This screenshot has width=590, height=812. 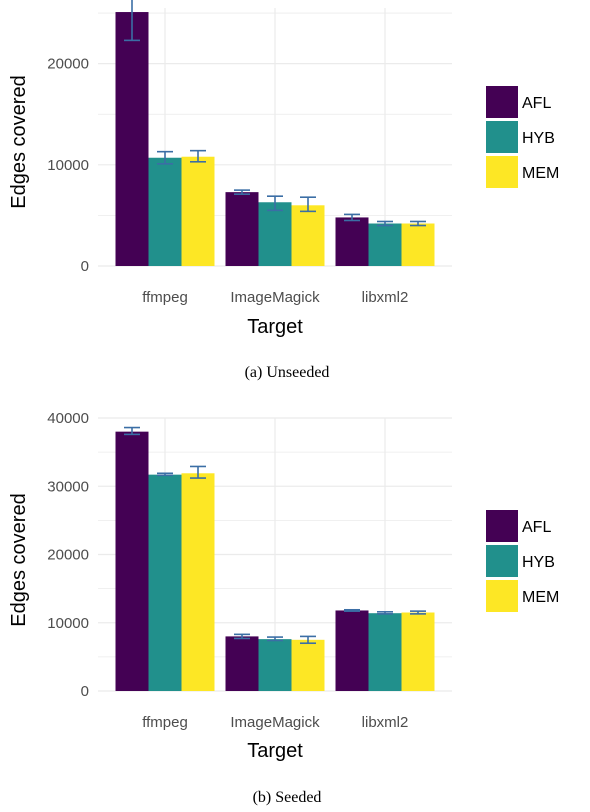 What do you see at coordinates (68, 418) in the screenshot?
I see `y-tick-label: 40000` at bounding box center [68, 418].